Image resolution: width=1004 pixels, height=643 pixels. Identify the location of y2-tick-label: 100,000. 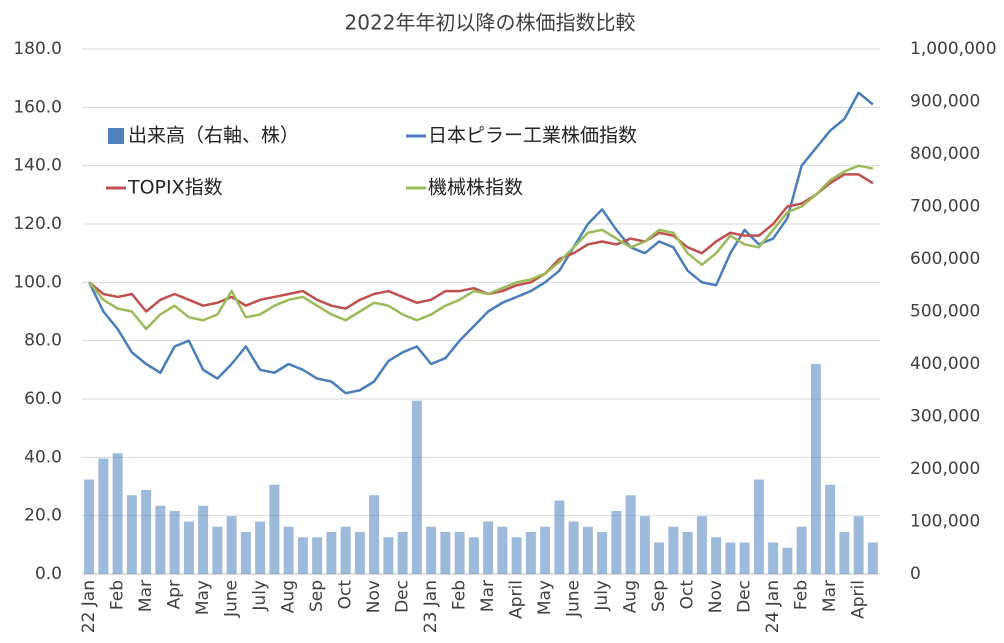
(945, 522).